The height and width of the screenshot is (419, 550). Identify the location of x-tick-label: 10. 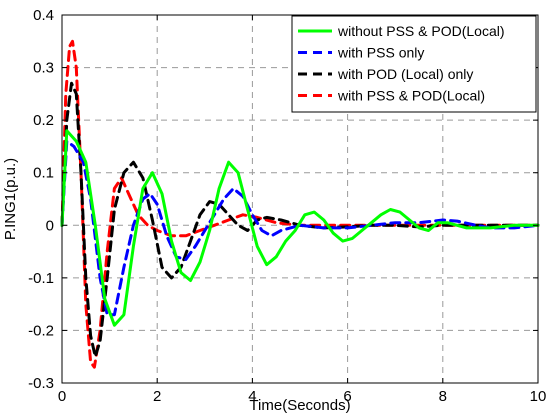
(538, 396).